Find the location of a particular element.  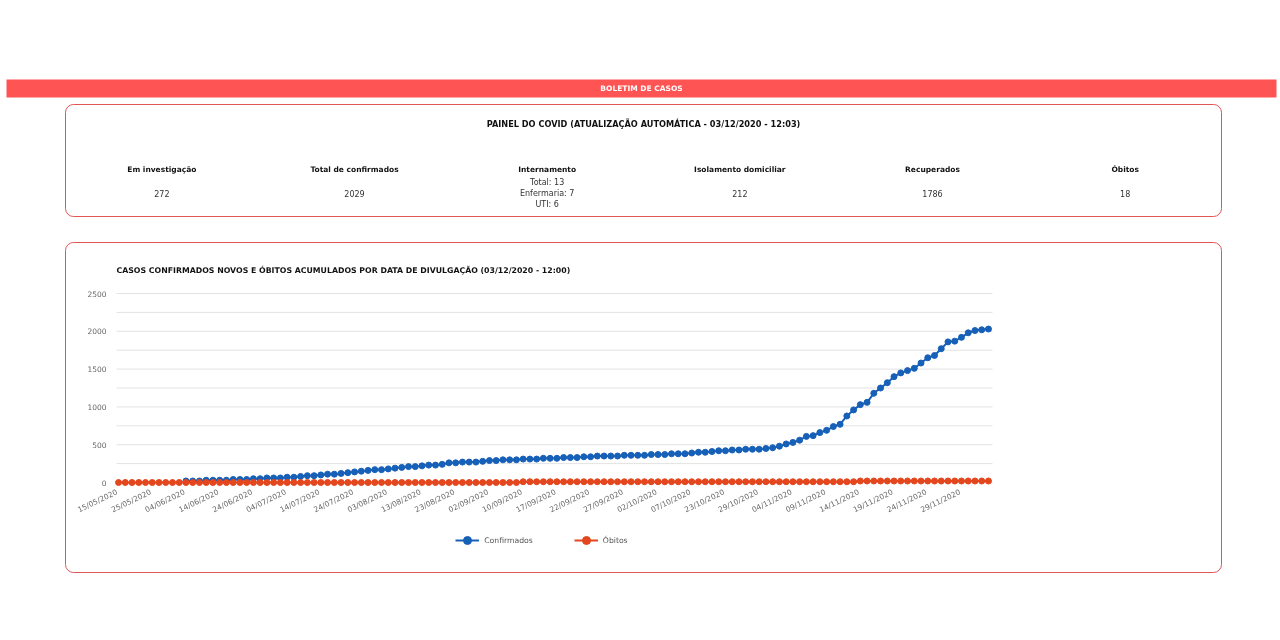

text: 18 is located at coordinates (1125, 194).